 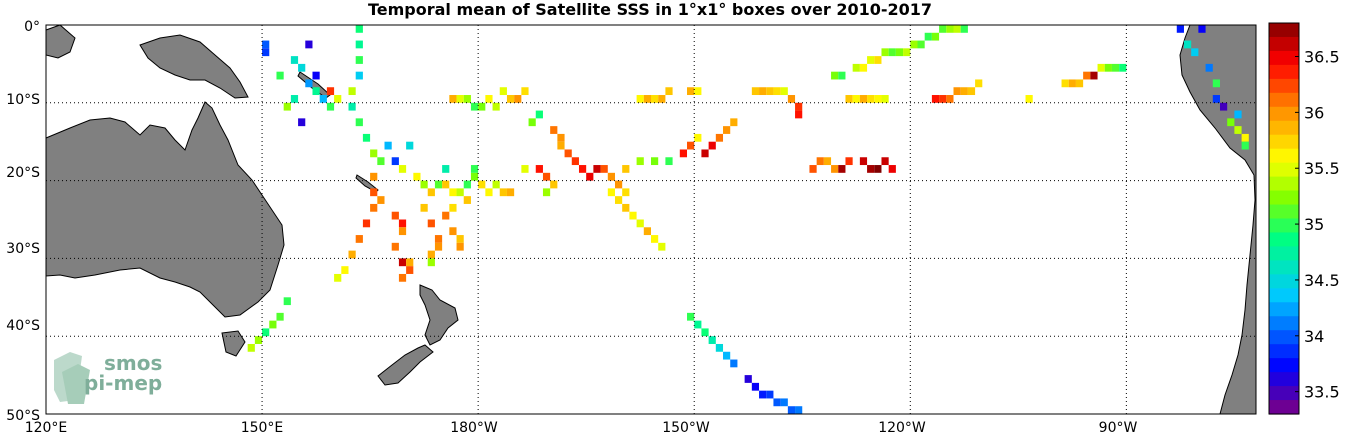 I want to click on tasmania-landmass, so click(x=233, y=343).